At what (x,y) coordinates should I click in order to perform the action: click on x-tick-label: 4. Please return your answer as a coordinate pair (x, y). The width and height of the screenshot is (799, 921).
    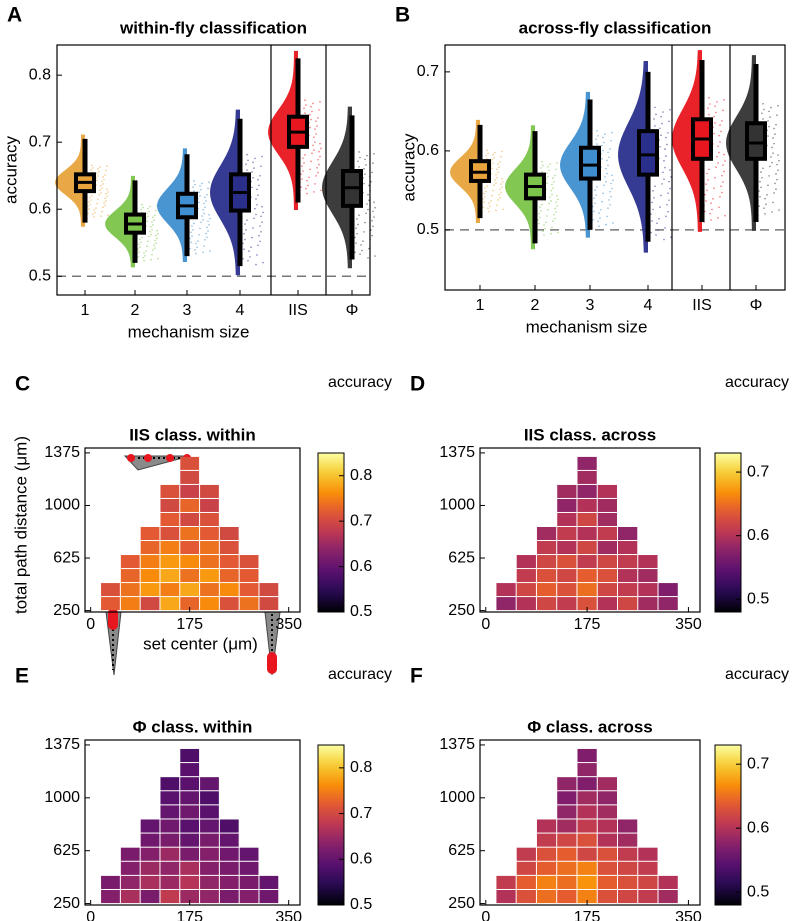
    Looking at the image, I should click on (648, 305).